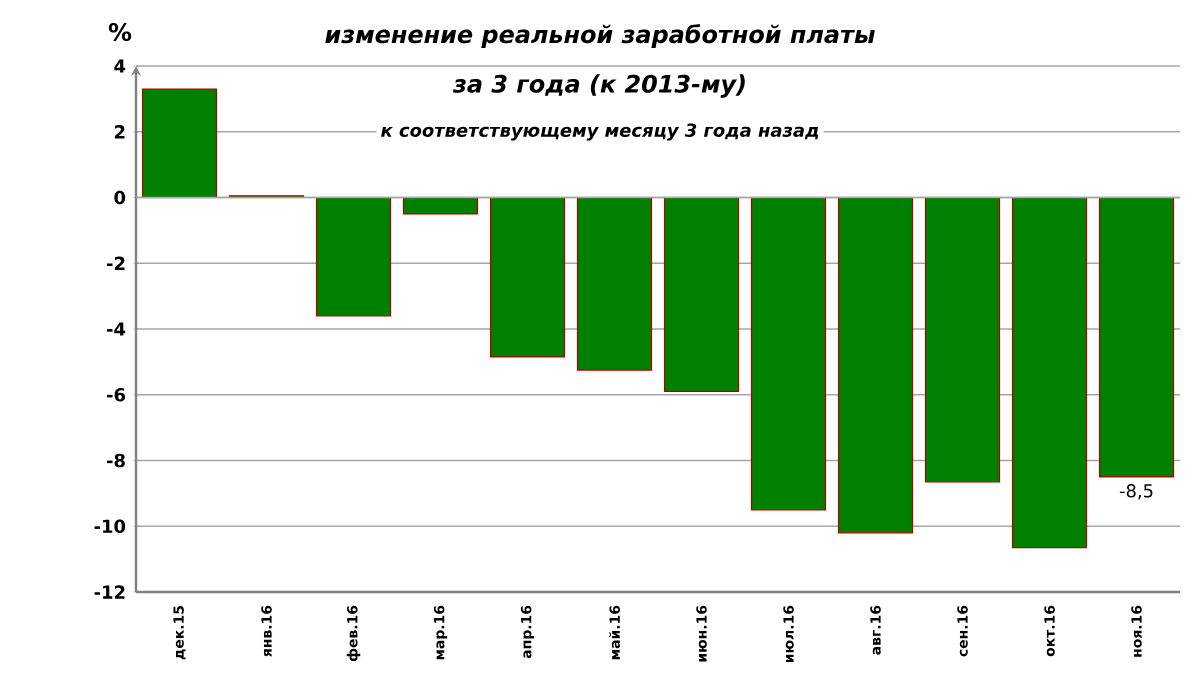 The image size is (1200, 686). Describe the element at coordinates (600, 36) in the screenshot. I see `chart-title: изменение реальной заработной платы` at that location.